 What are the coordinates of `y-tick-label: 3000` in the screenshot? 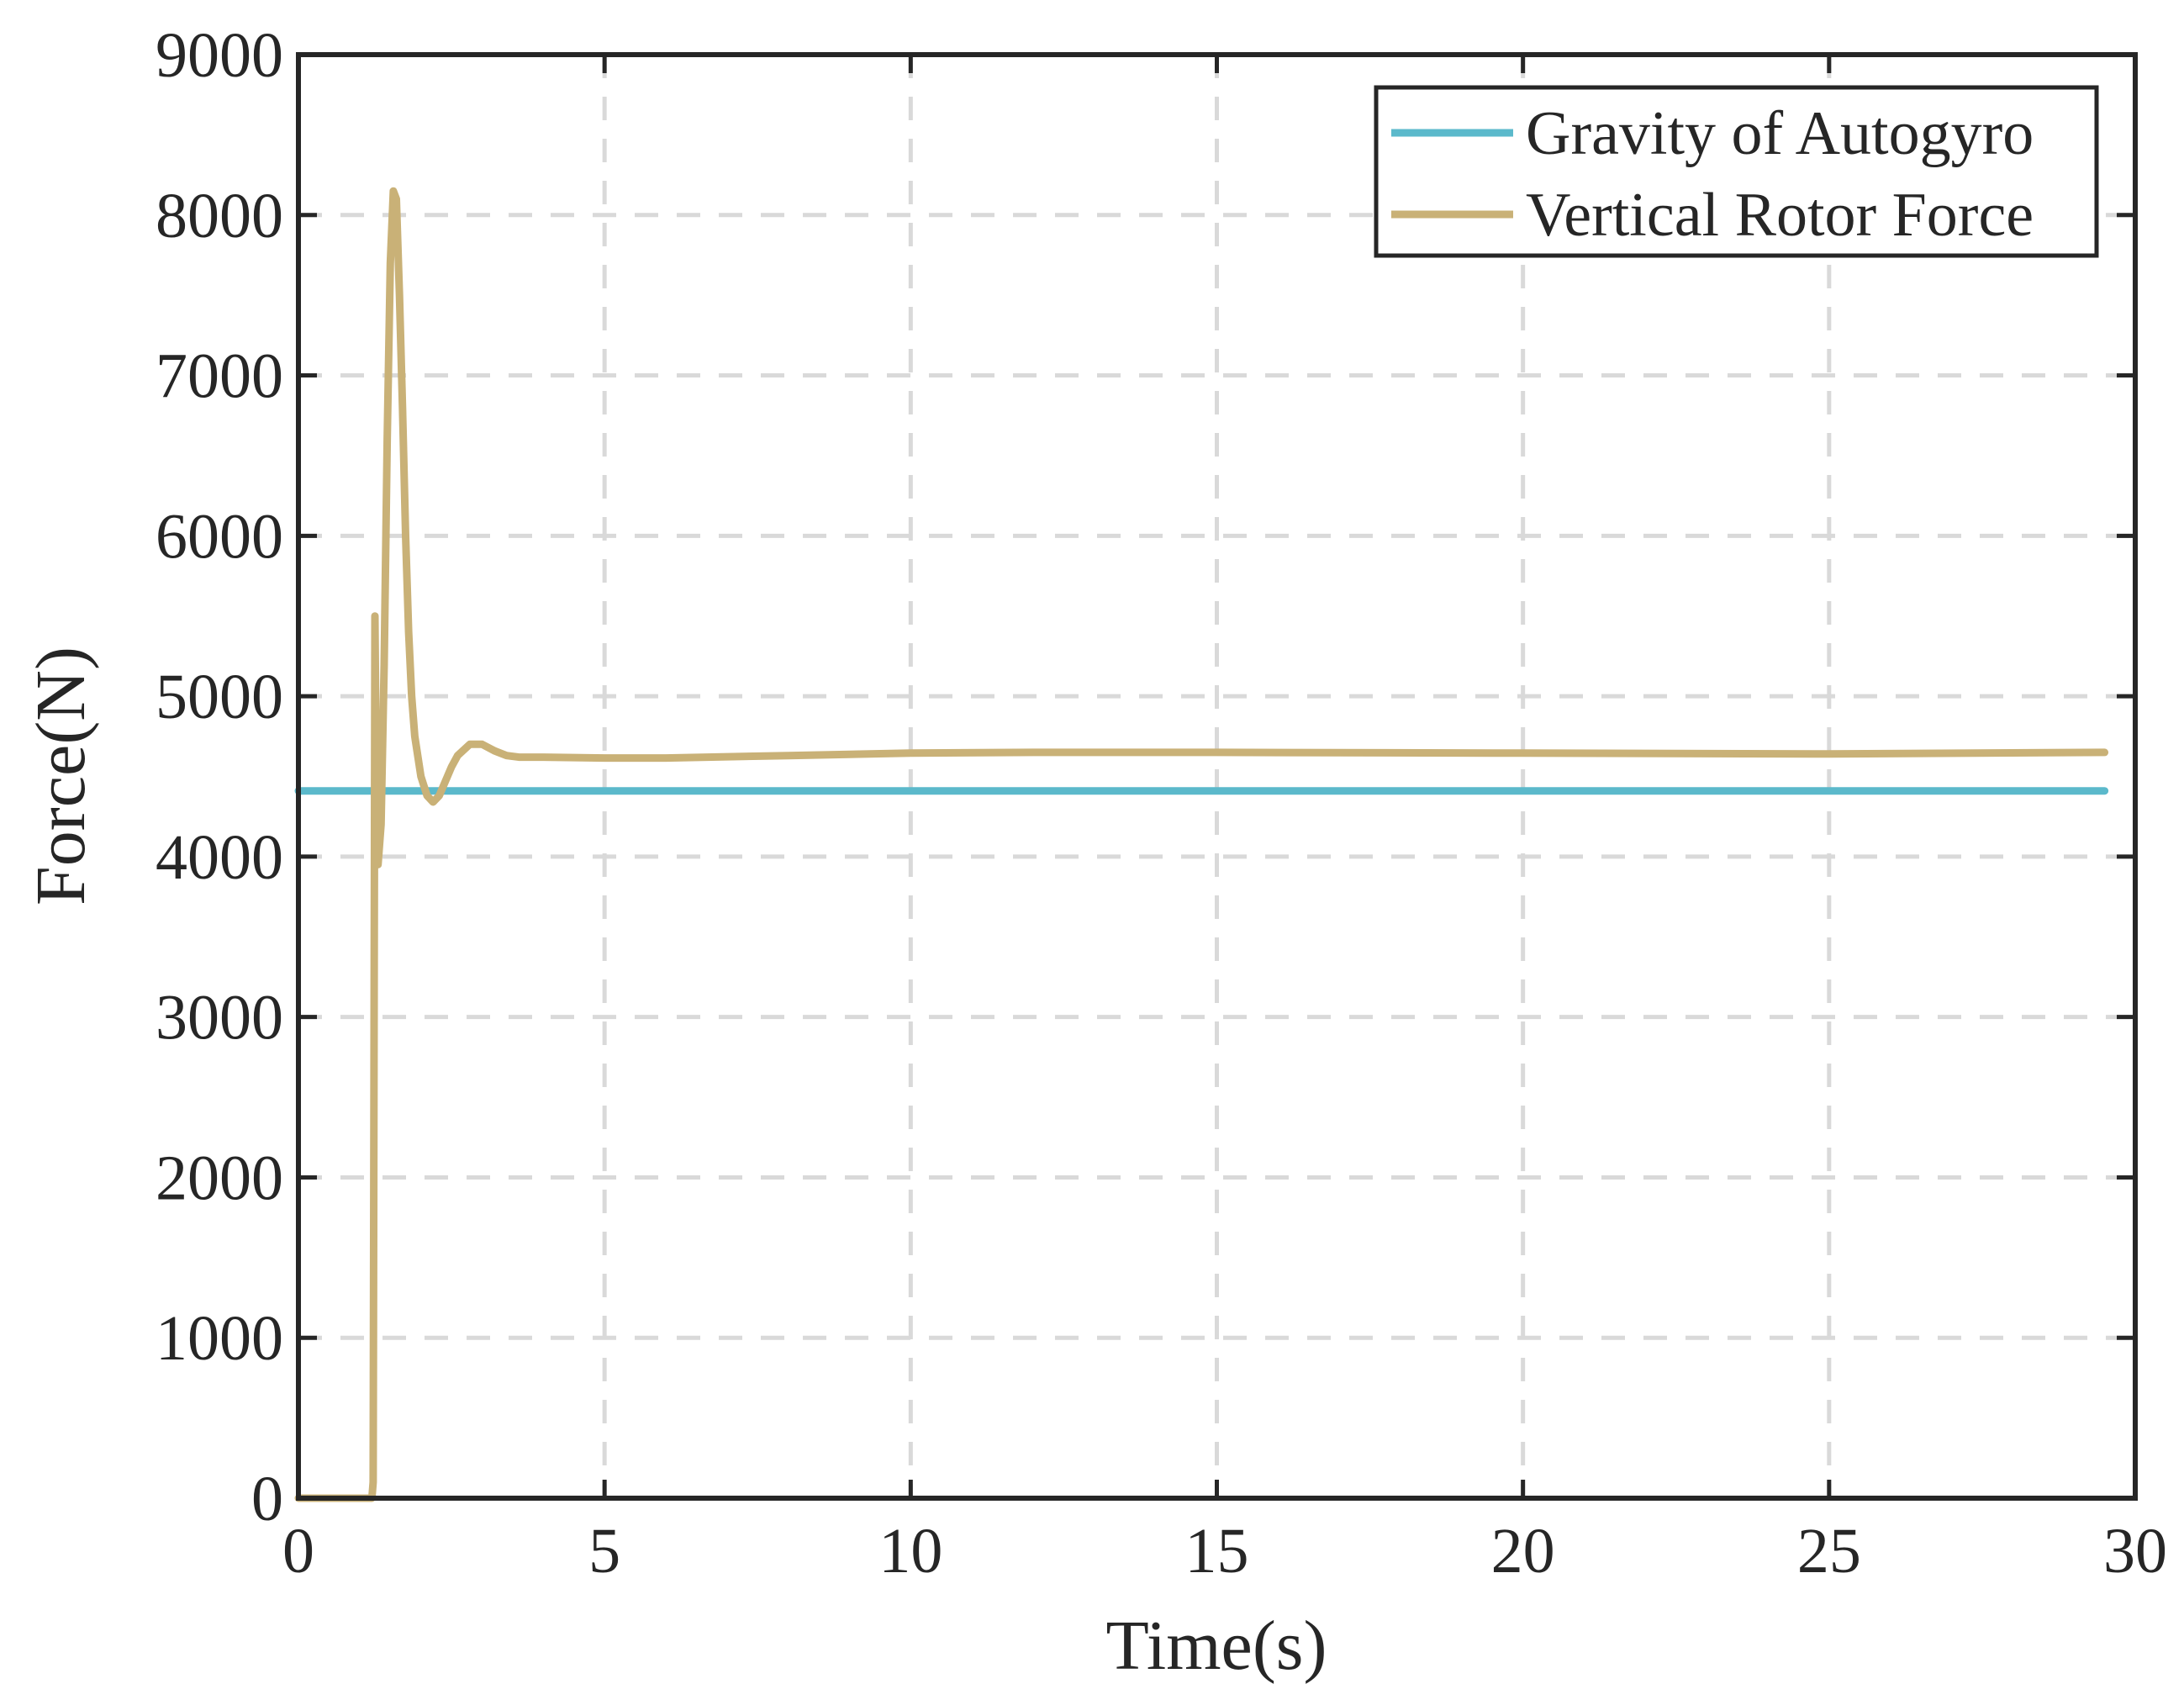 It's located at (220, 1018).